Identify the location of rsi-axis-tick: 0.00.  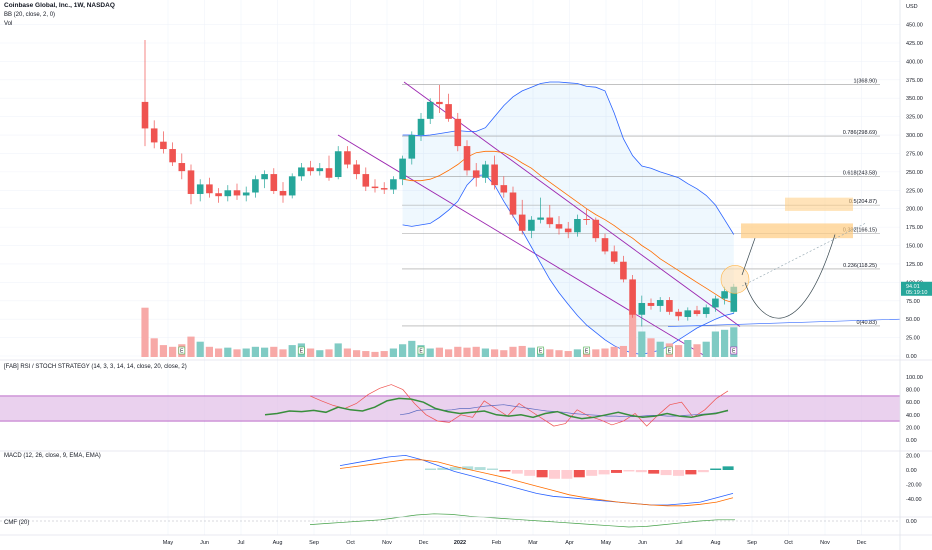
(911, 441).